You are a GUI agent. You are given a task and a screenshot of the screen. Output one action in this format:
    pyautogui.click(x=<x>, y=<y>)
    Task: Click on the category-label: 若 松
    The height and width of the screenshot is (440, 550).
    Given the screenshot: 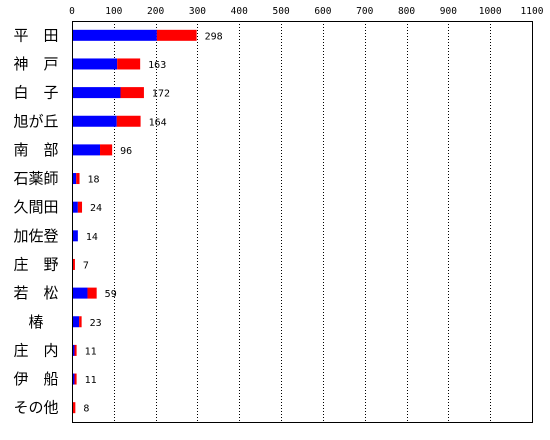 What is the action you would take?
    pyautogui.click(x=35, y=293)
    